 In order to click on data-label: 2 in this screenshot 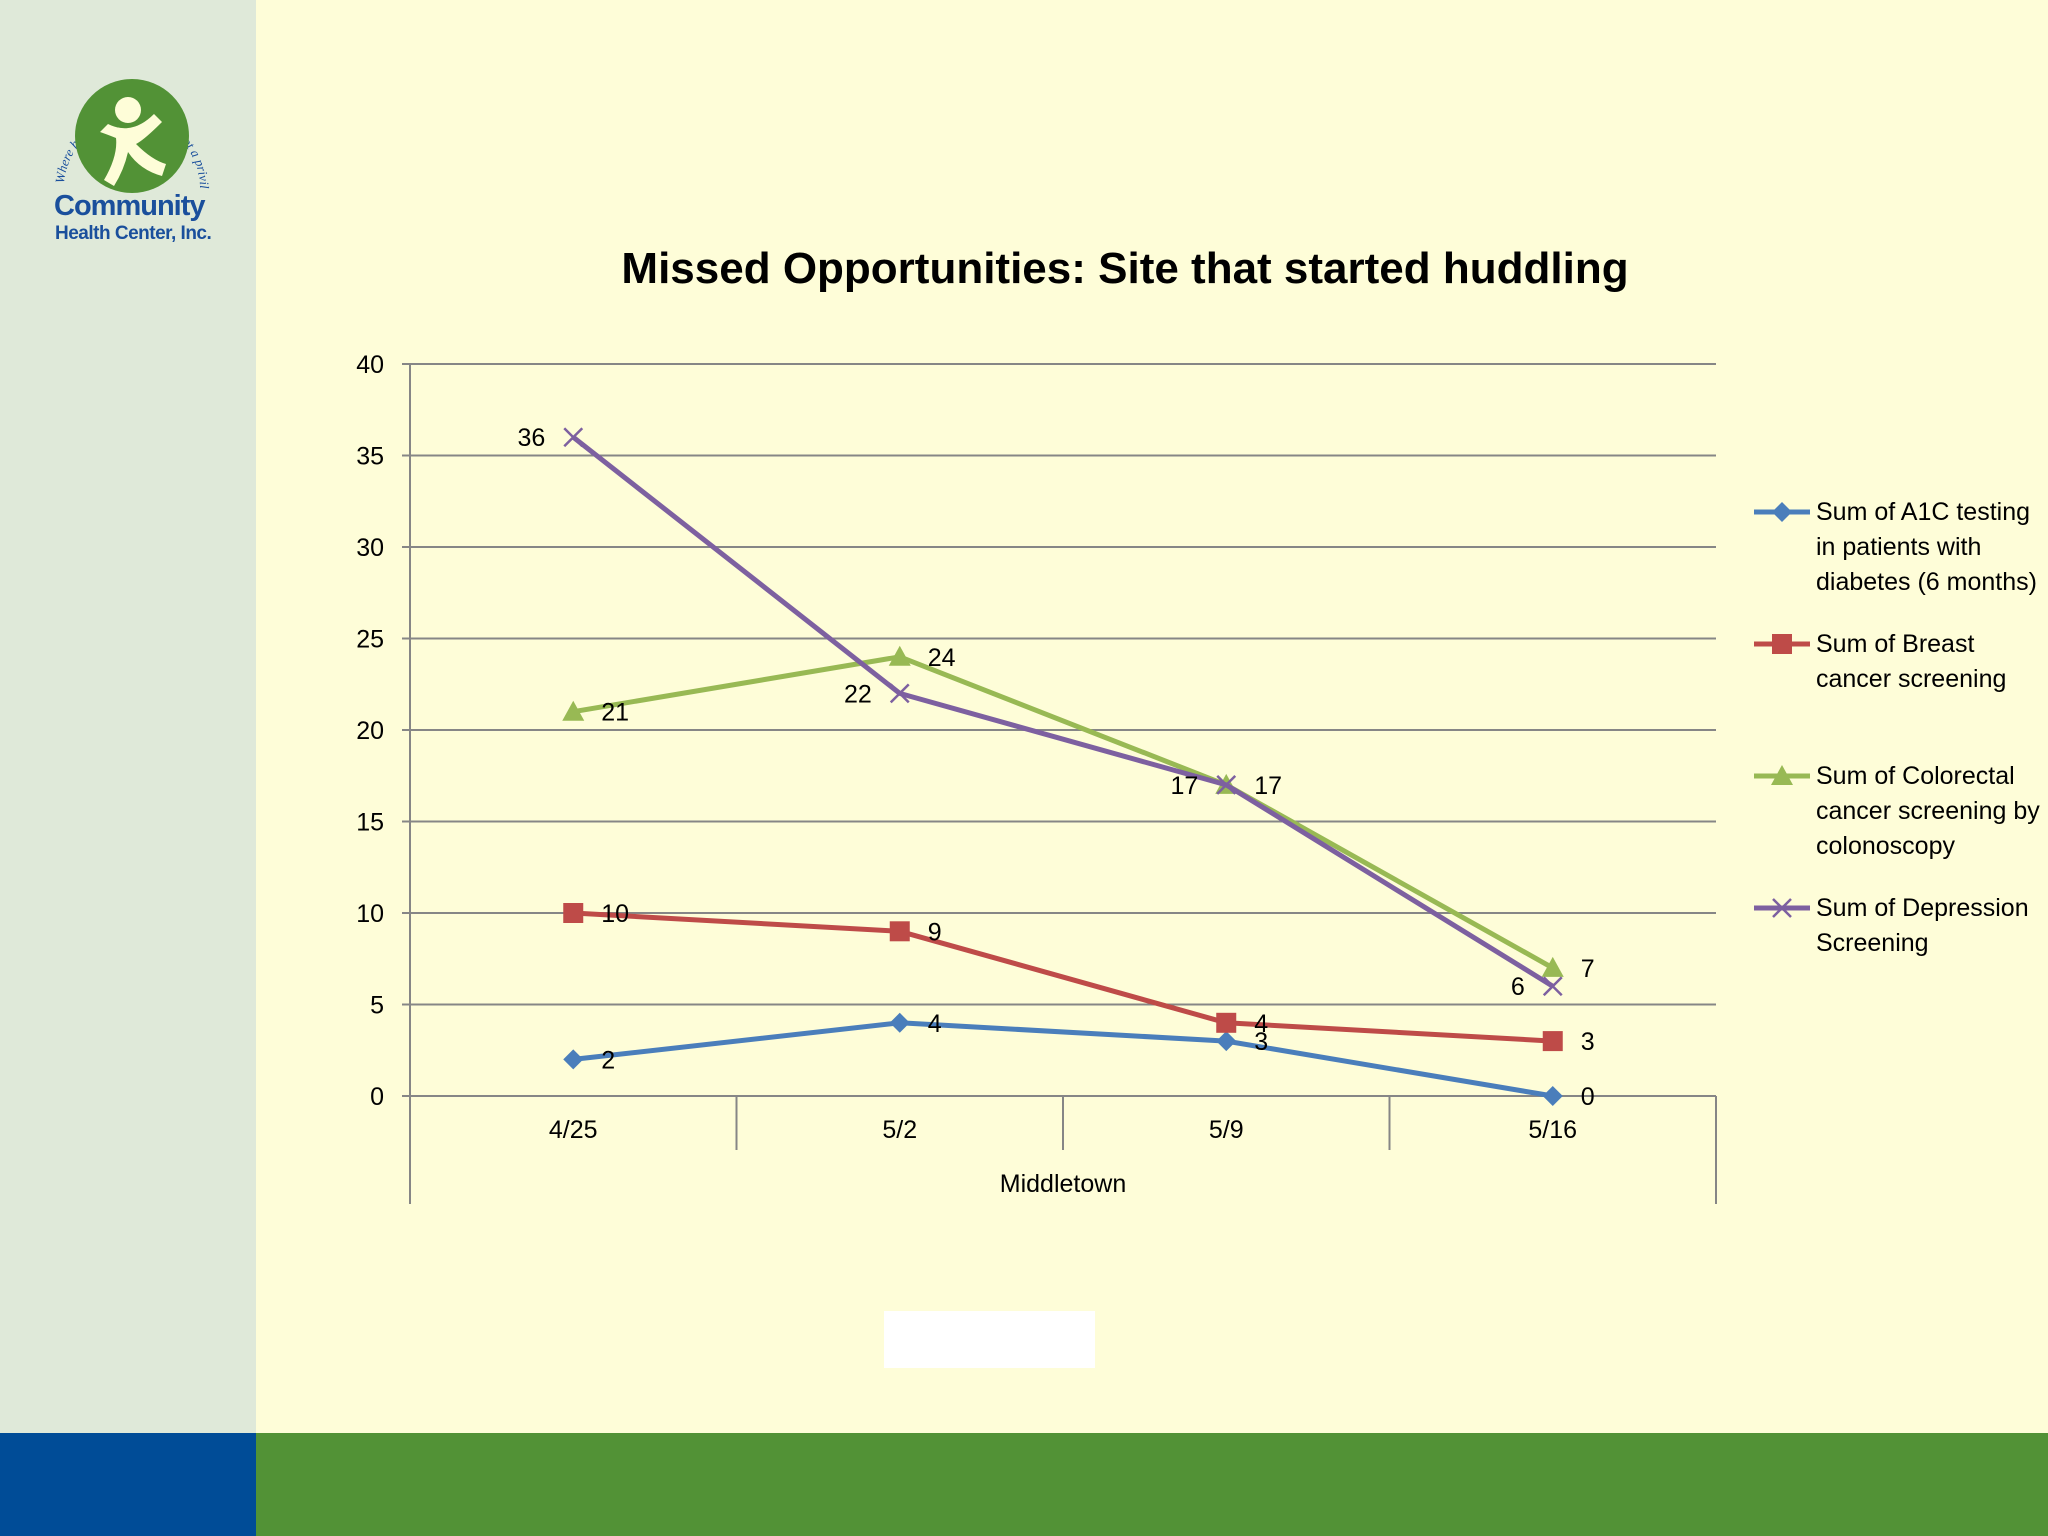, I will do `click(608, 1060)`.